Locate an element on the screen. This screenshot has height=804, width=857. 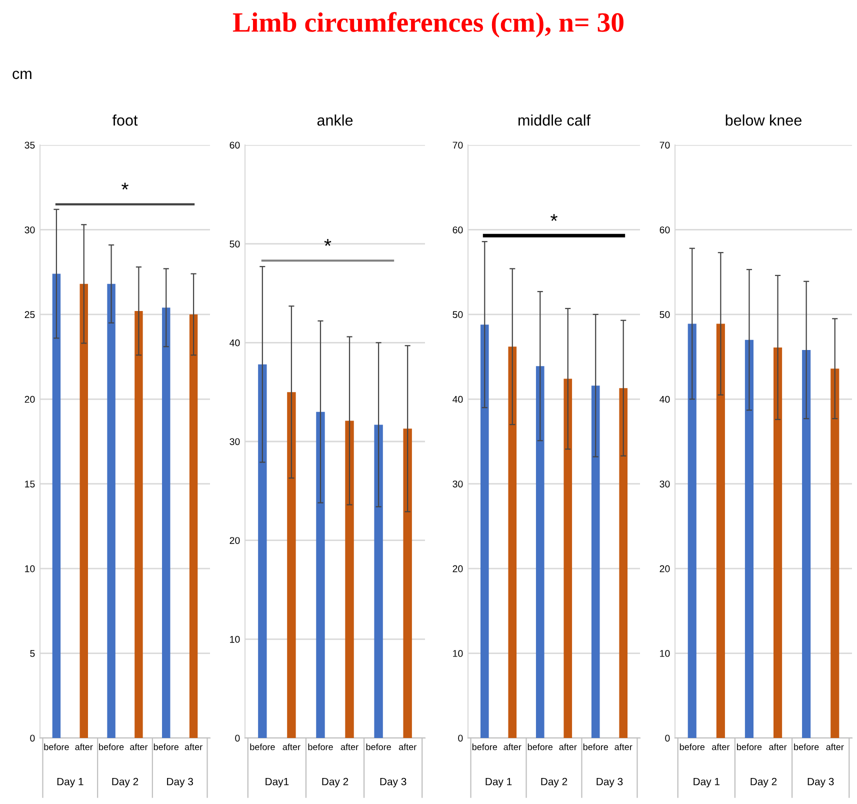
chart-subtitle: foot is located at coordinates (125, 120).